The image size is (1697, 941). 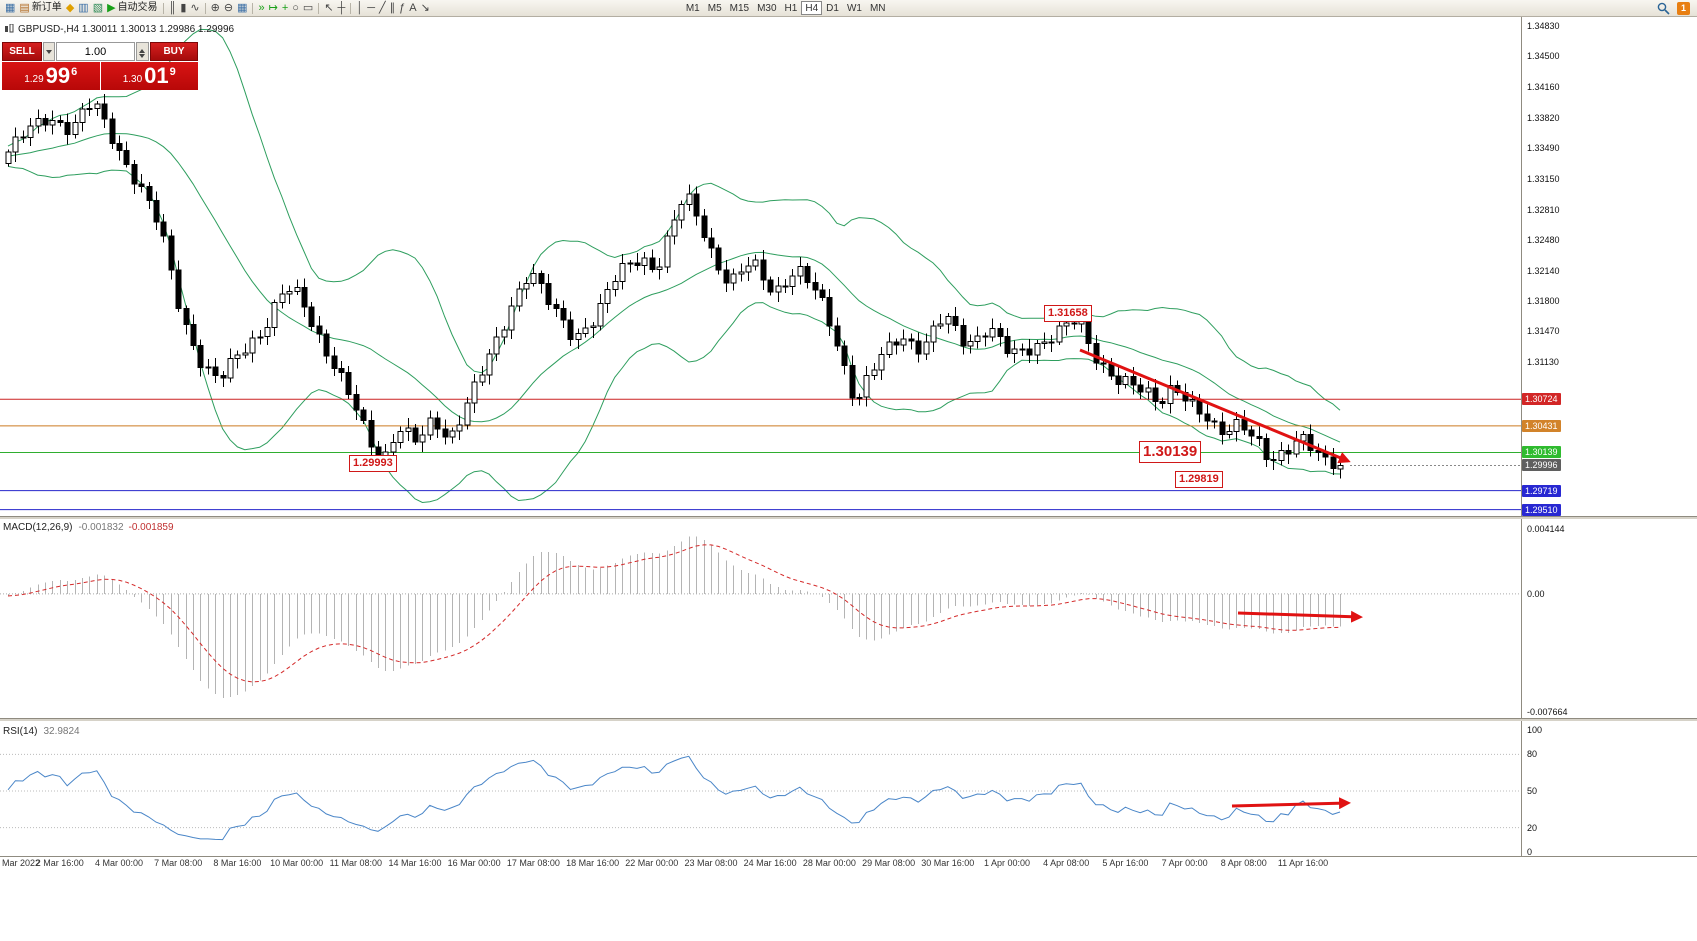 I want to click on periods-icon: ○, so click(x=295, y=7).